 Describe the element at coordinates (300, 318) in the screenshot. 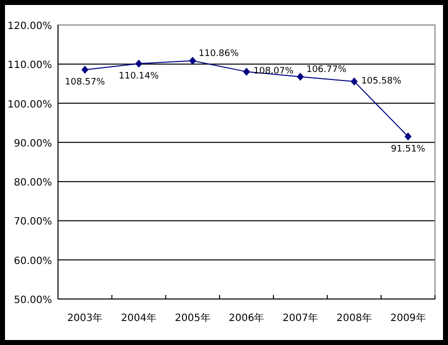

I see `x-tick-label: 2007年` at that location.